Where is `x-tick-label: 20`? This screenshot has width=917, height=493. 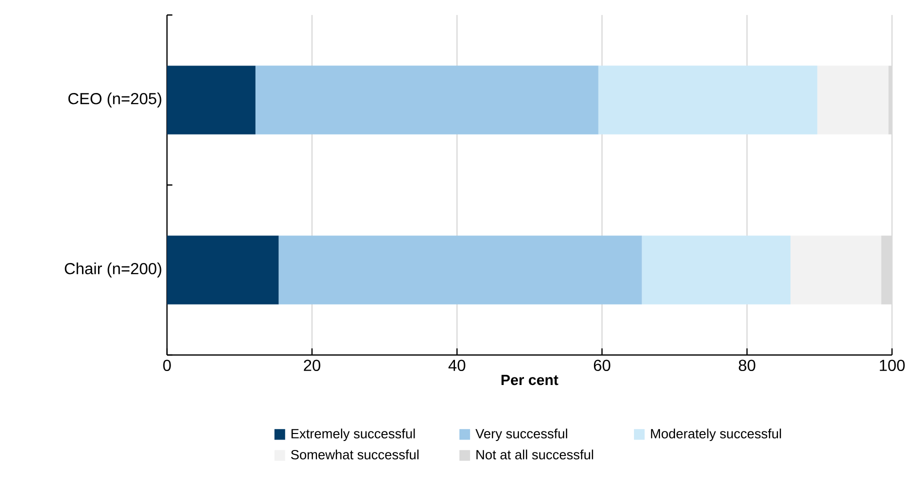 x-tick-label: 20 is located at coordinates (312, 366).